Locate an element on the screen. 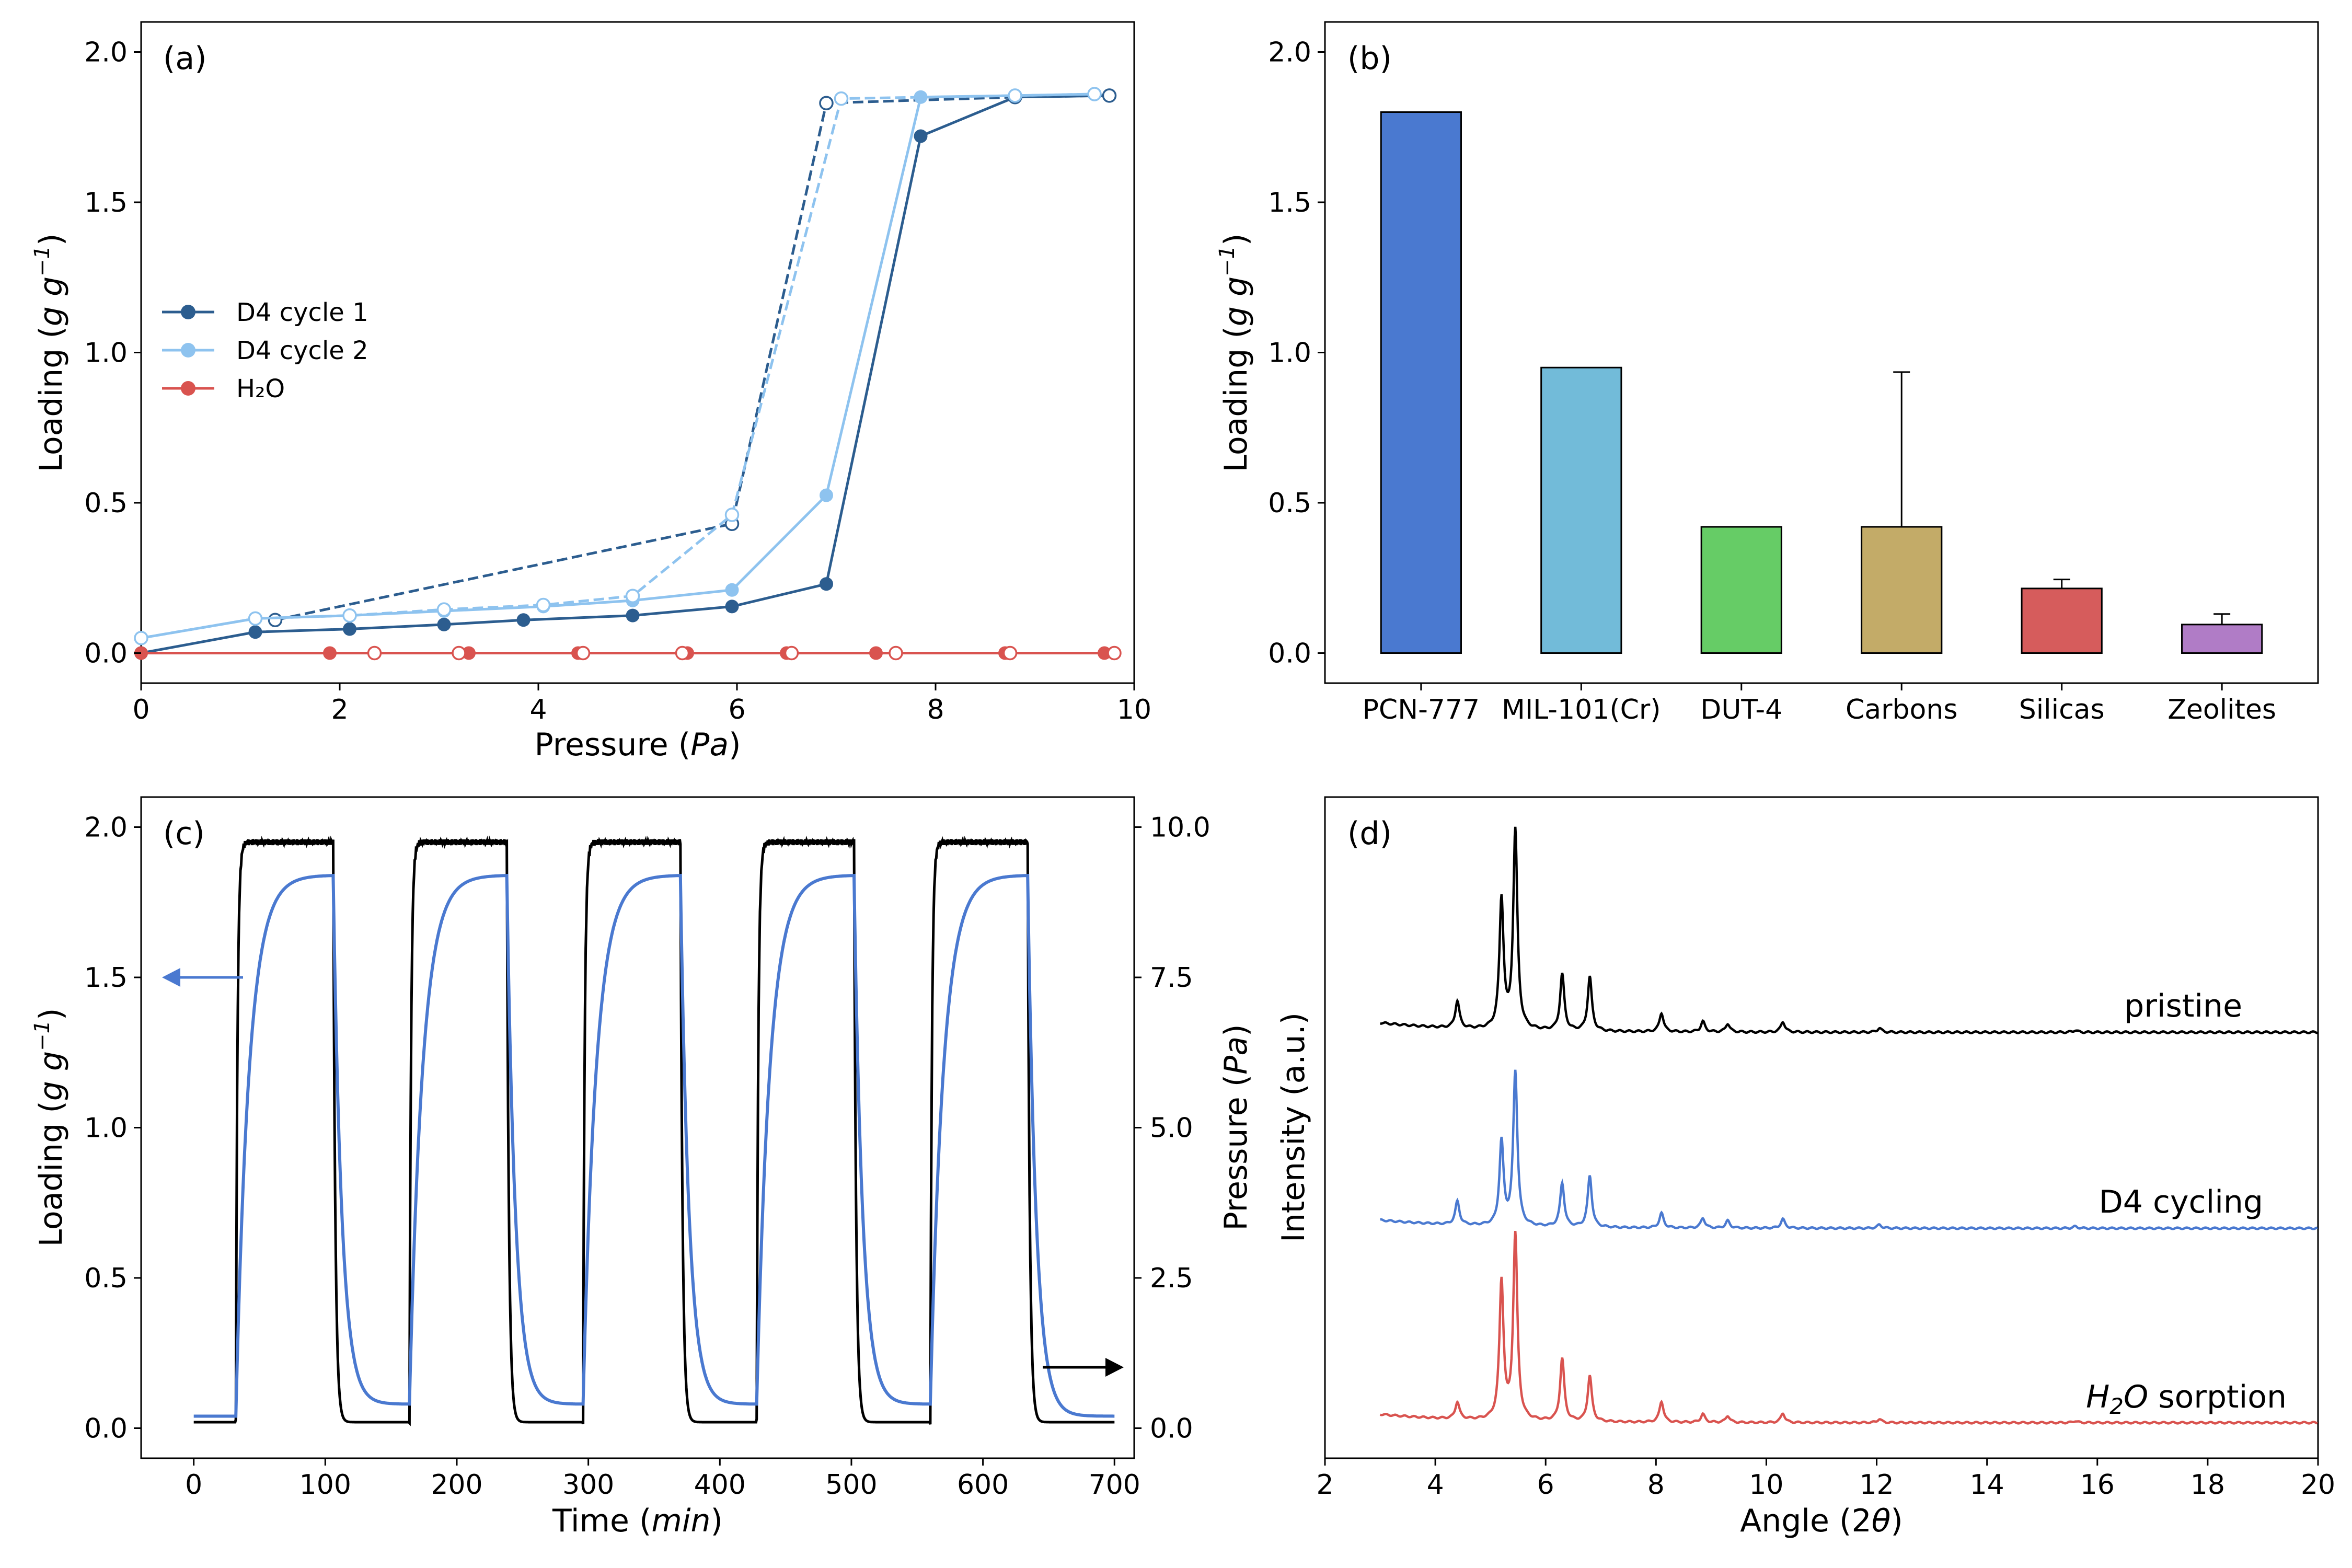 The width and height of the screenshot is (2352, 1568). series-line-d4-cycle-1-desorption is located at coordinates (692, 357).